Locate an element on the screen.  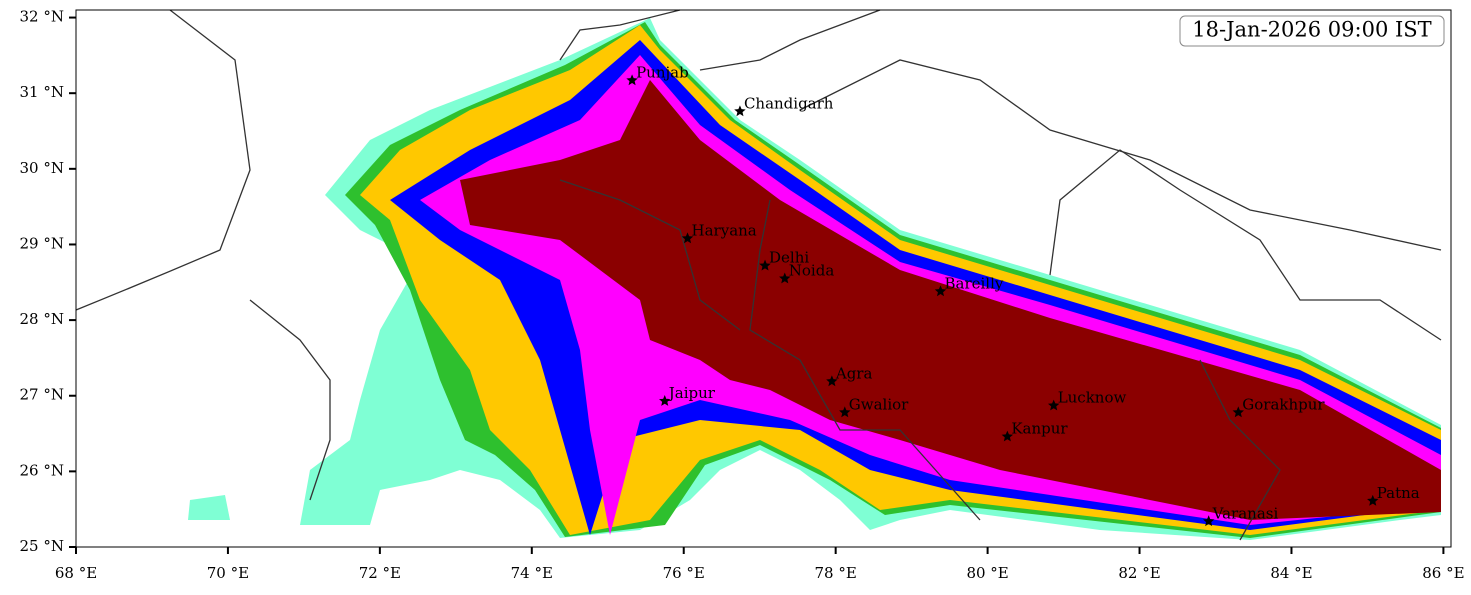
x-tick-label: 84 °E is located at coordinates (1291, 573).